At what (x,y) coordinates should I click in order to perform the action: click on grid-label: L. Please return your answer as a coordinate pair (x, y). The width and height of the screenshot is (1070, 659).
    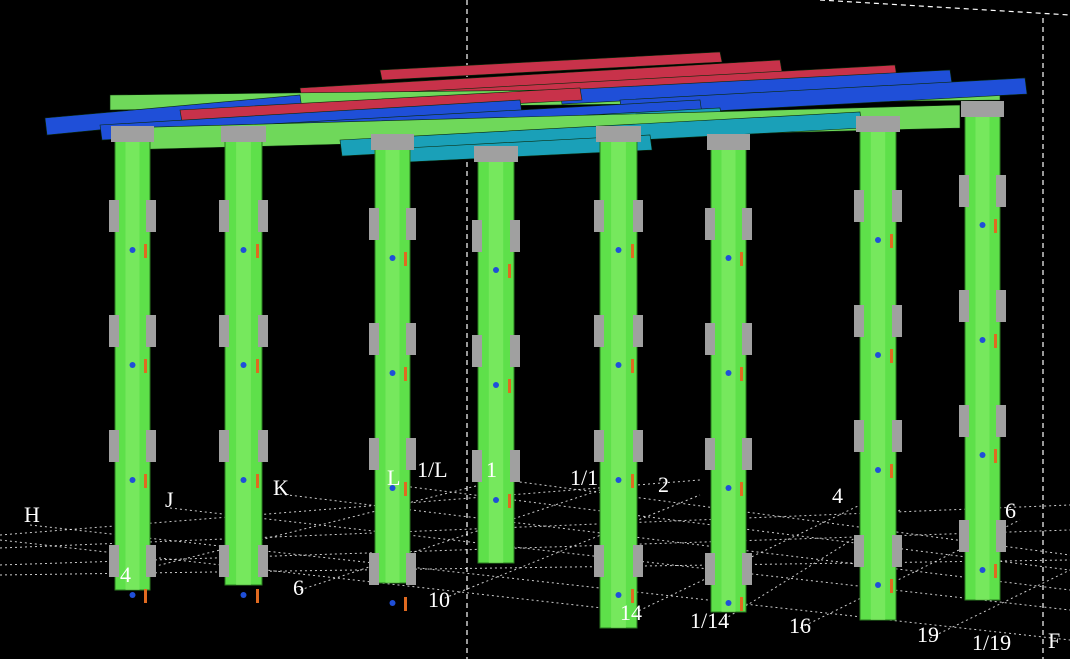
    Looking at the image, I should click on (393, 477).